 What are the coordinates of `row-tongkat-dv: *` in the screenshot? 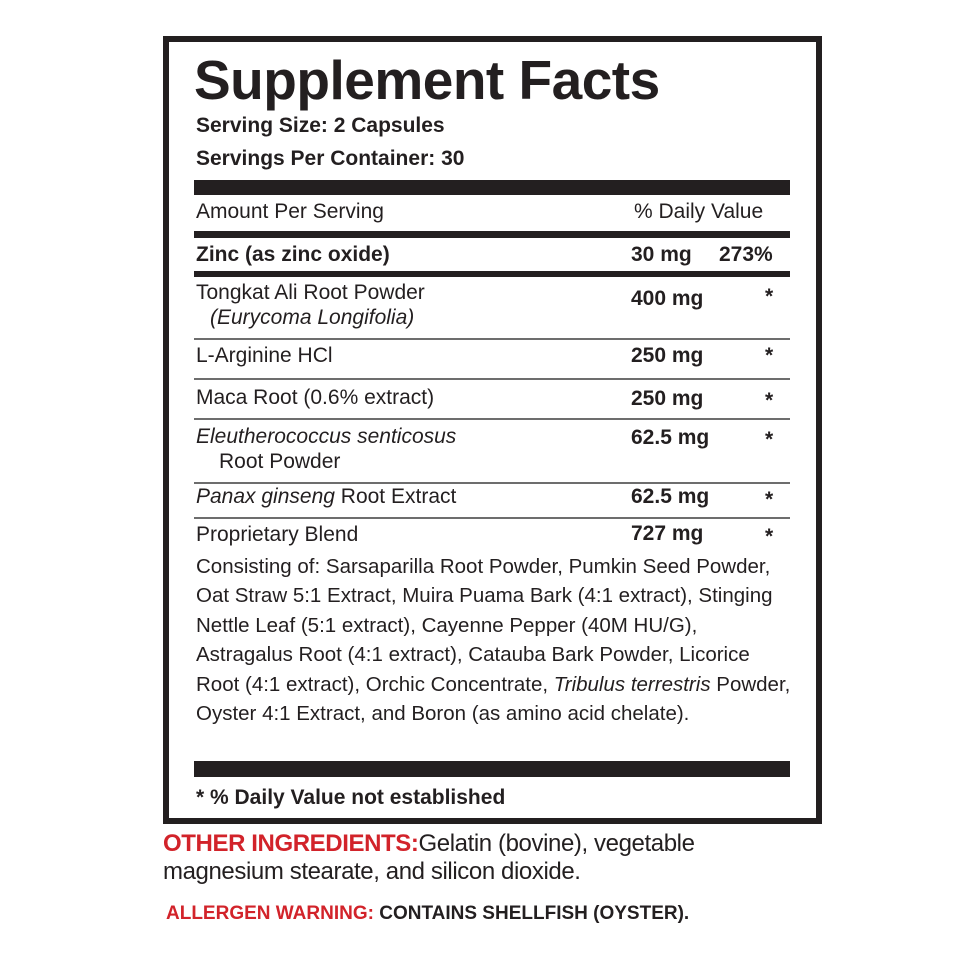 It's located at (769, 296).